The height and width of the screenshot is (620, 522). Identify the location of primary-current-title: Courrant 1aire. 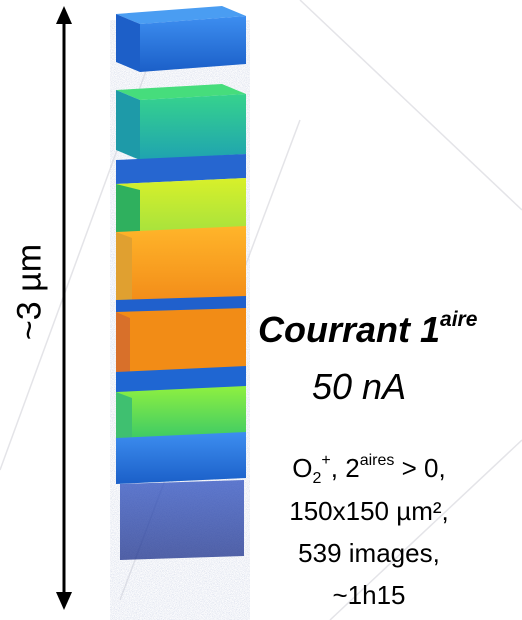
(367, 329).